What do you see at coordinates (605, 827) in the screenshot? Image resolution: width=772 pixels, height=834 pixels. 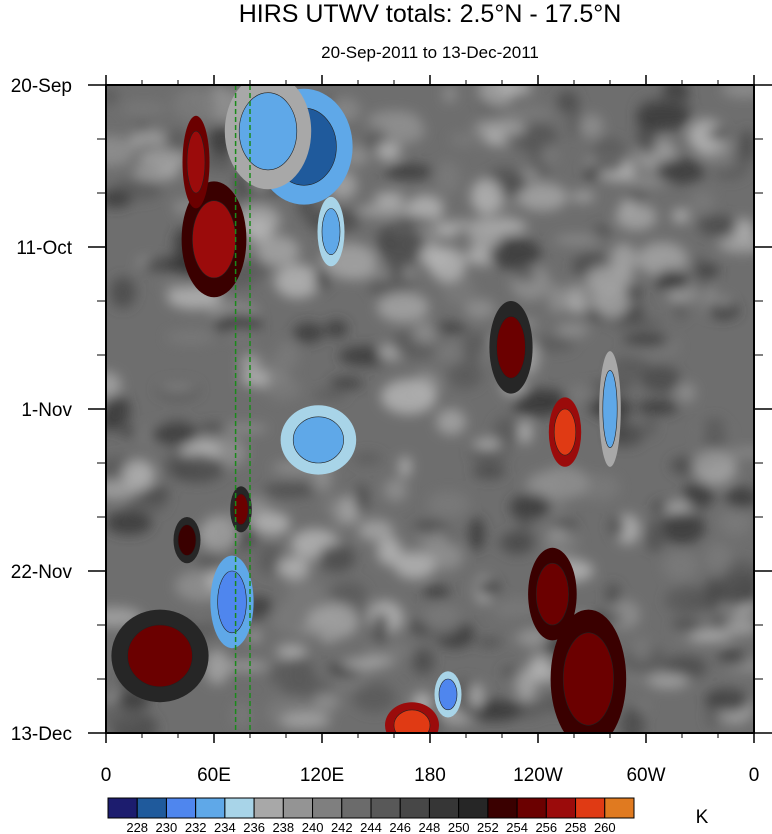 I see `colorbar-label: 260` at bounding box center [605, 827].